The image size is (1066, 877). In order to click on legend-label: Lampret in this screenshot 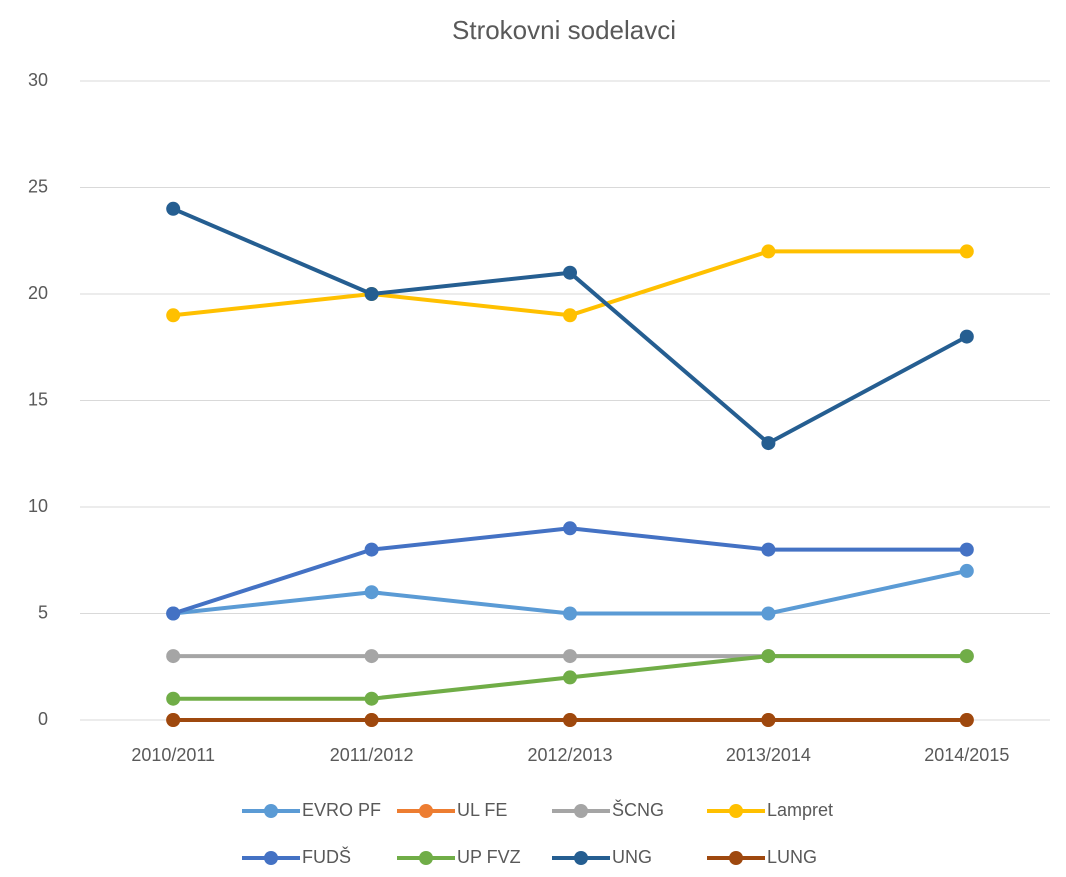, I will do `click(800, 810)`.